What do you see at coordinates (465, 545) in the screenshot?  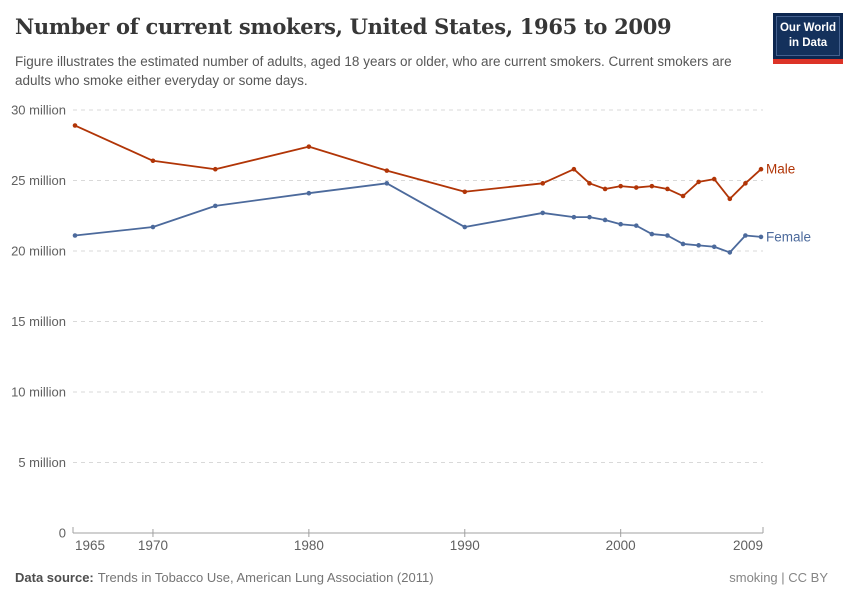 I see `x-tick-label: 1990` at bounding box center [465, 545].